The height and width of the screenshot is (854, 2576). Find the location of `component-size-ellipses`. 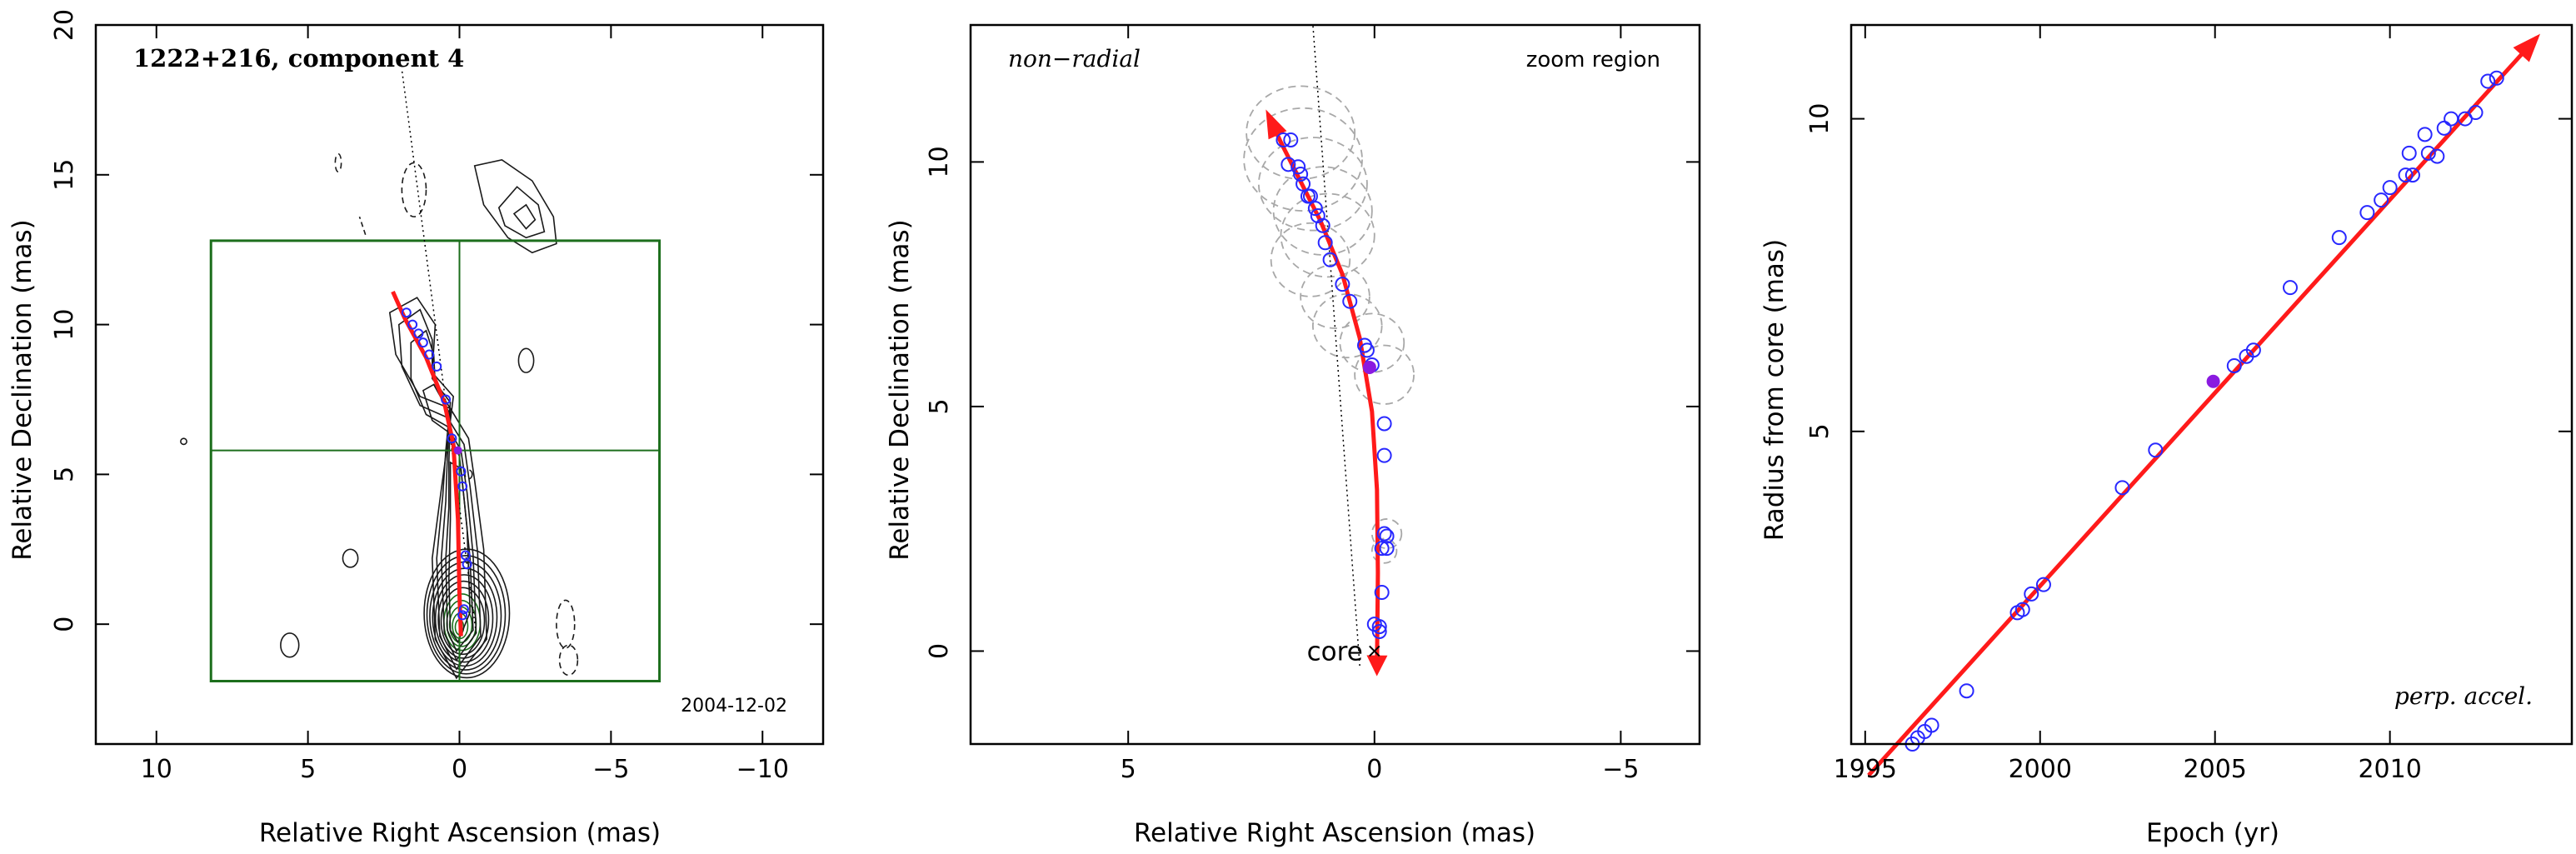

component-size-ellipses is located at coordinates (1329, 324).